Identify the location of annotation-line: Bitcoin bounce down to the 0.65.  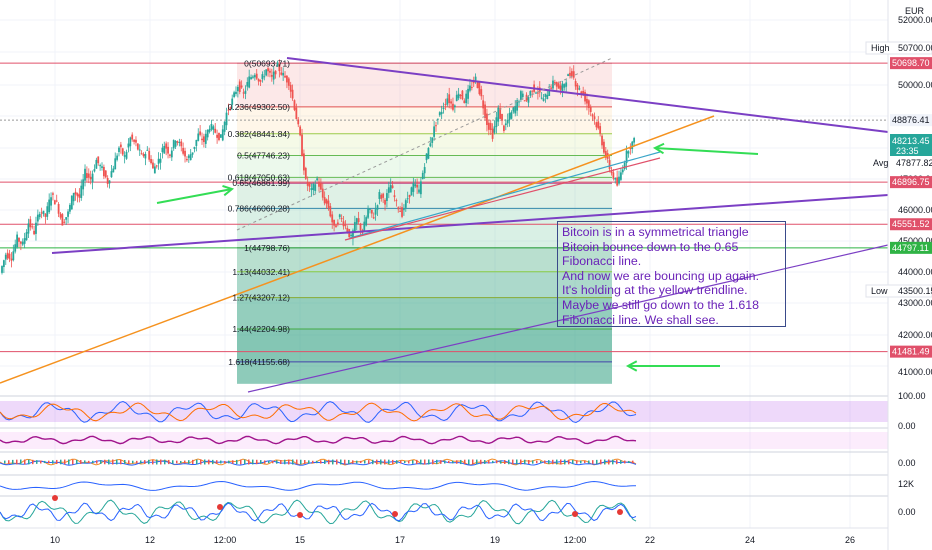
(650, 246).